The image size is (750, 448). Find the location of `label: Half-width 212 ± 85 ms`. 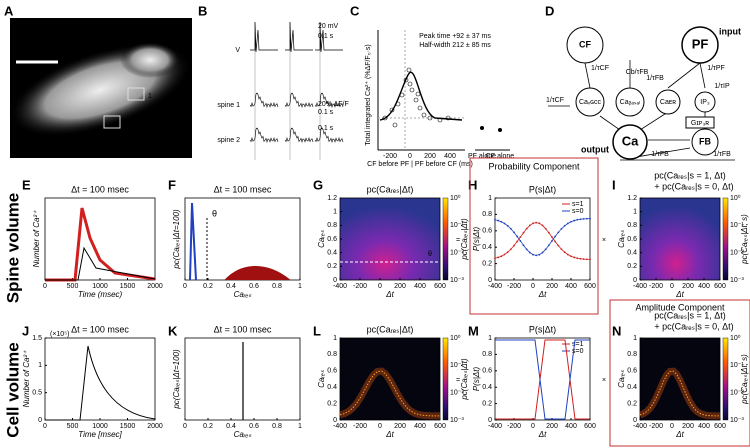

label: Half-width 212 ± 85 ms is located at coordinates (455, 45).